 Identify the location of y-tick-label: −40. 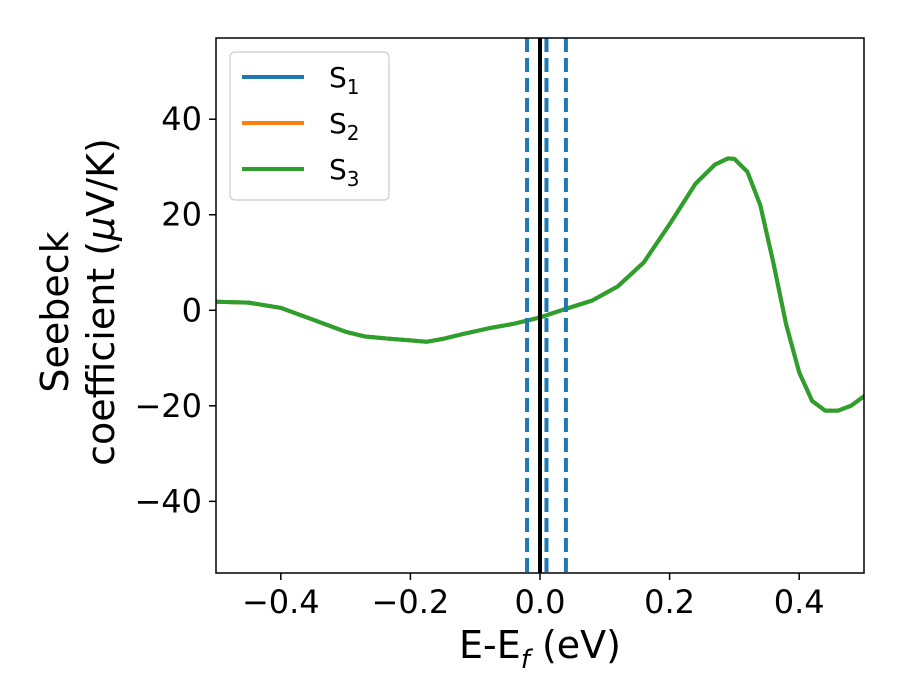
(168, 501).